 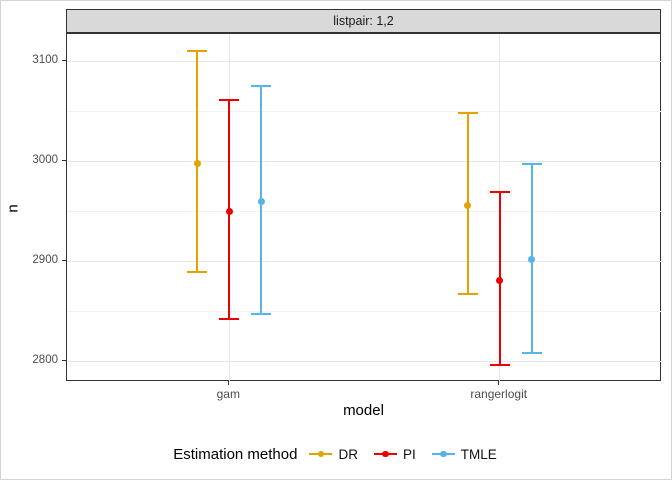 I want to click on x-tick-label-gam: gam, so click(x=228, y=394).